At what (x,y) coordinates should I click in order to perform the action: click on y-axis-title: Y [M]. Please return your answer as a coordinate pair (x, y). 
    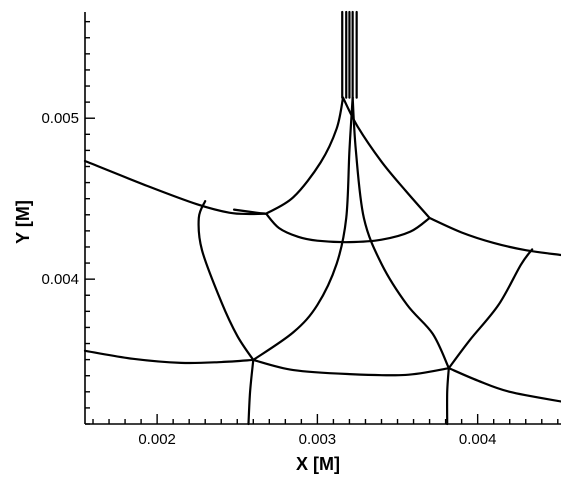
    Looking at the image, I should click on (23, 222).